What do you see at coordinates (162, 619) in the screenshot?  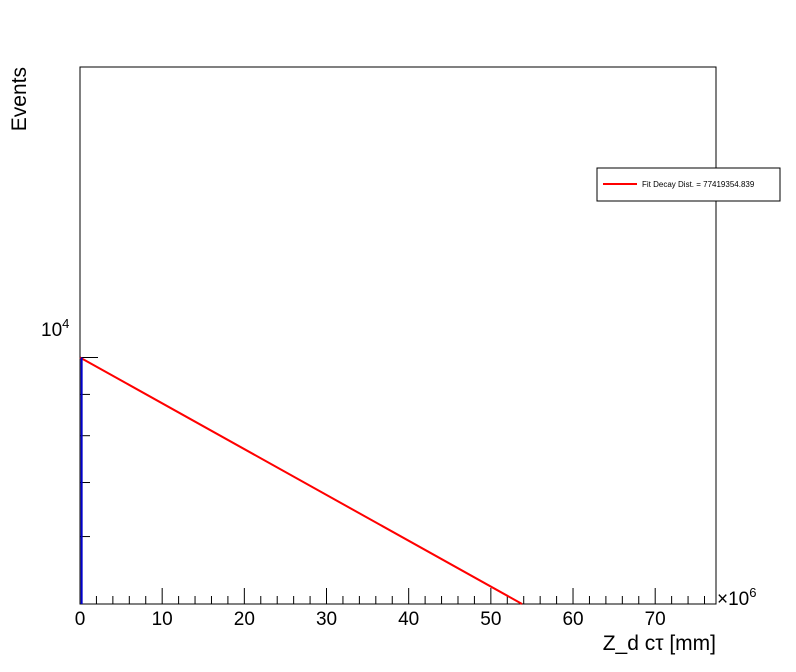 I see `x-tick-label: 10` at bounding box center [162, 619].